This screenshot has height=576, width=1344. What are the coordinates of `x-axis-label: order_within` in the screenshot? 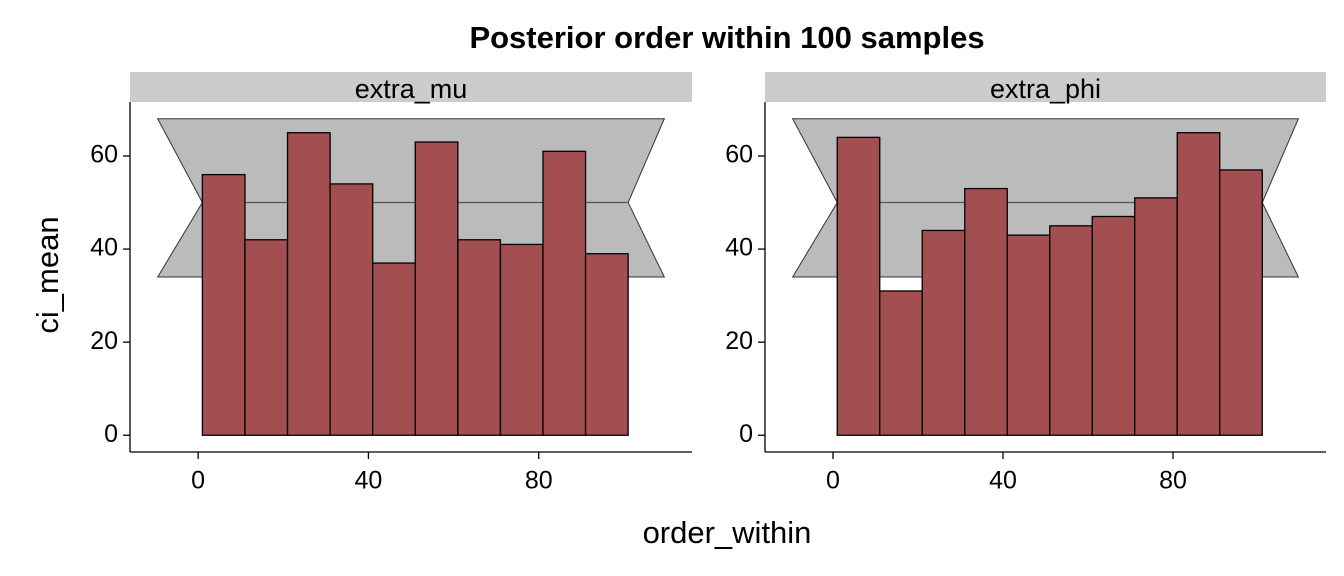 It's located at (727, 532).